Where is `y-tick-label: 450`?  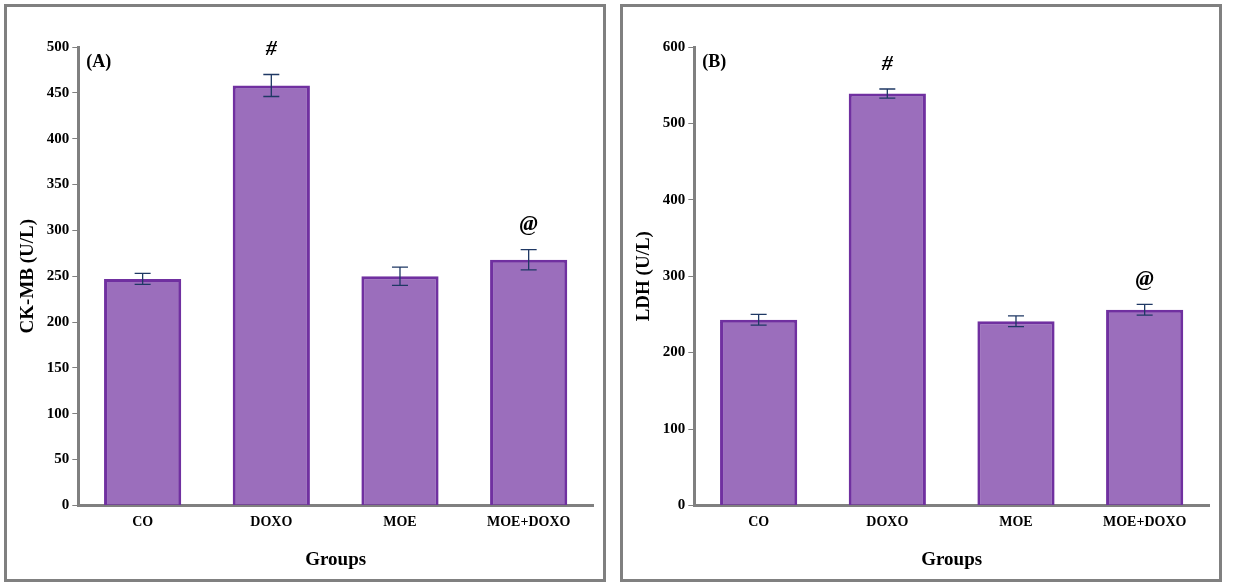 y-tick-label: 450 is located at coordinates (58, 91).